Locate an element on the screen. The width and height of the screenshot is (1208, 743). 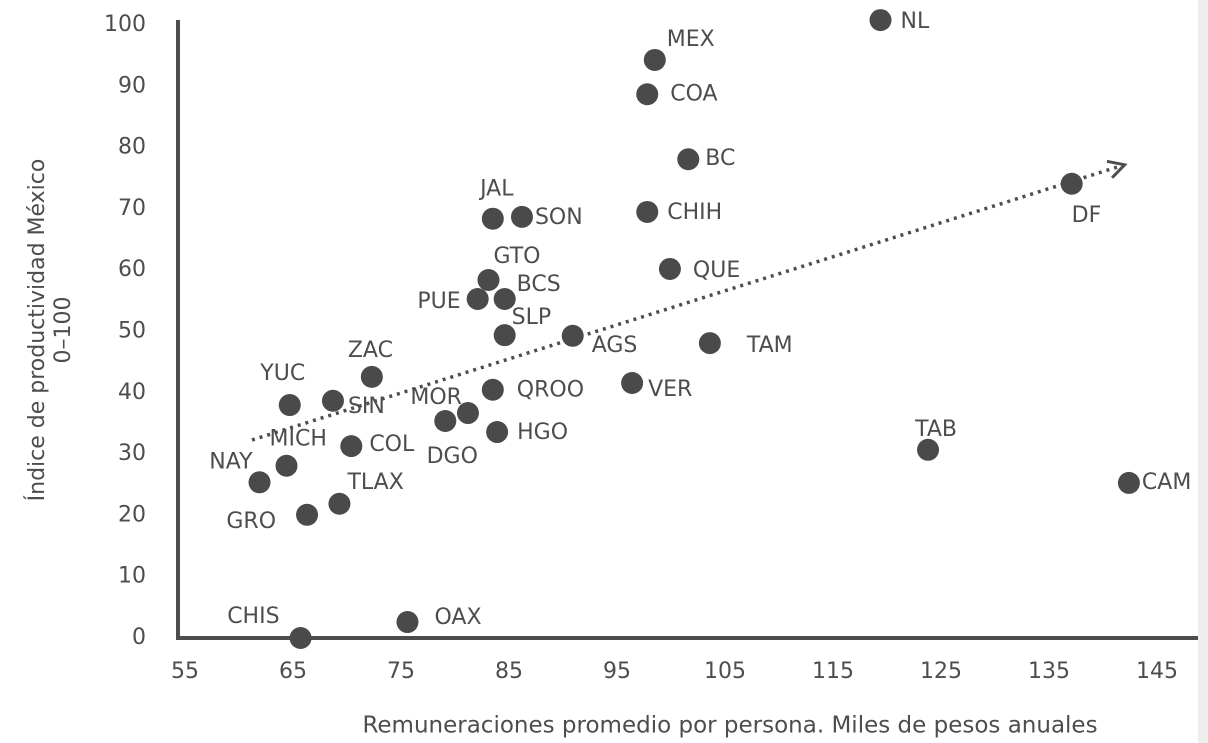
y-axis-title: Índice de productividad México 0–100 is located at coordinates (50, 330).